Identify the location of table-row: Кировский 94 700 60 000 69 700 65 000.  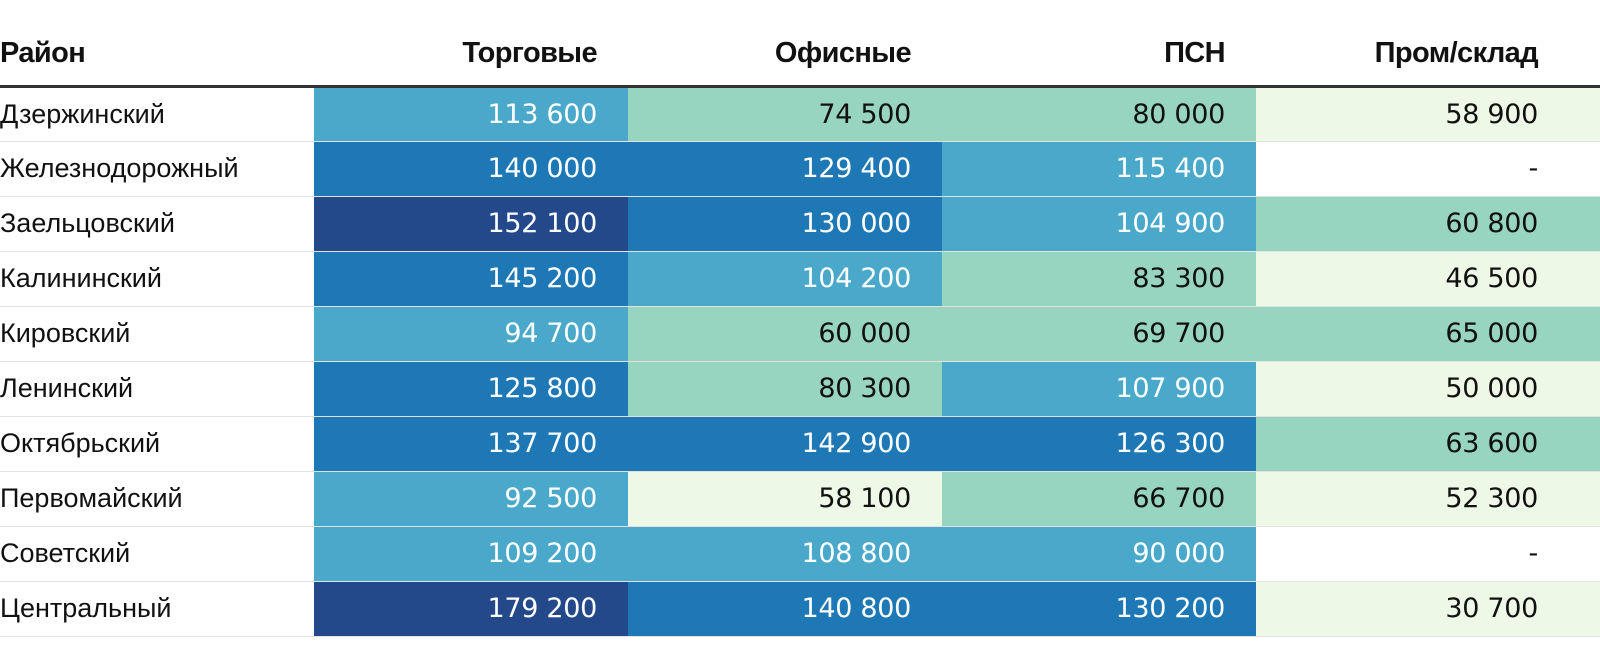
(800, 334).